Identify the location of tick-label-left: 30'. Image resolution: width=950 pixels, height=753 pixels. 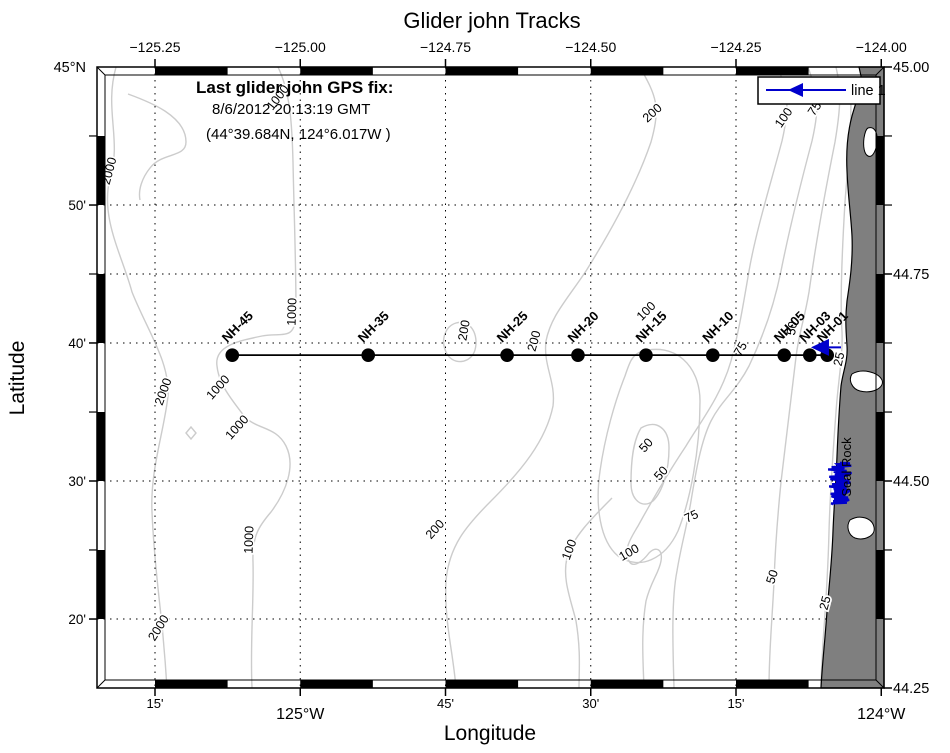
(77, 481).